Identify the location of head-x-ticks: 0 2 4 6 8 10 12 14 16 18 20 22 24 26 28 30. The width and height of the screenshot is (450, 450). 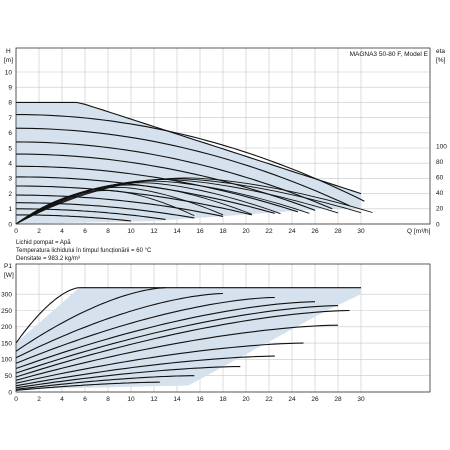
(189, 231).